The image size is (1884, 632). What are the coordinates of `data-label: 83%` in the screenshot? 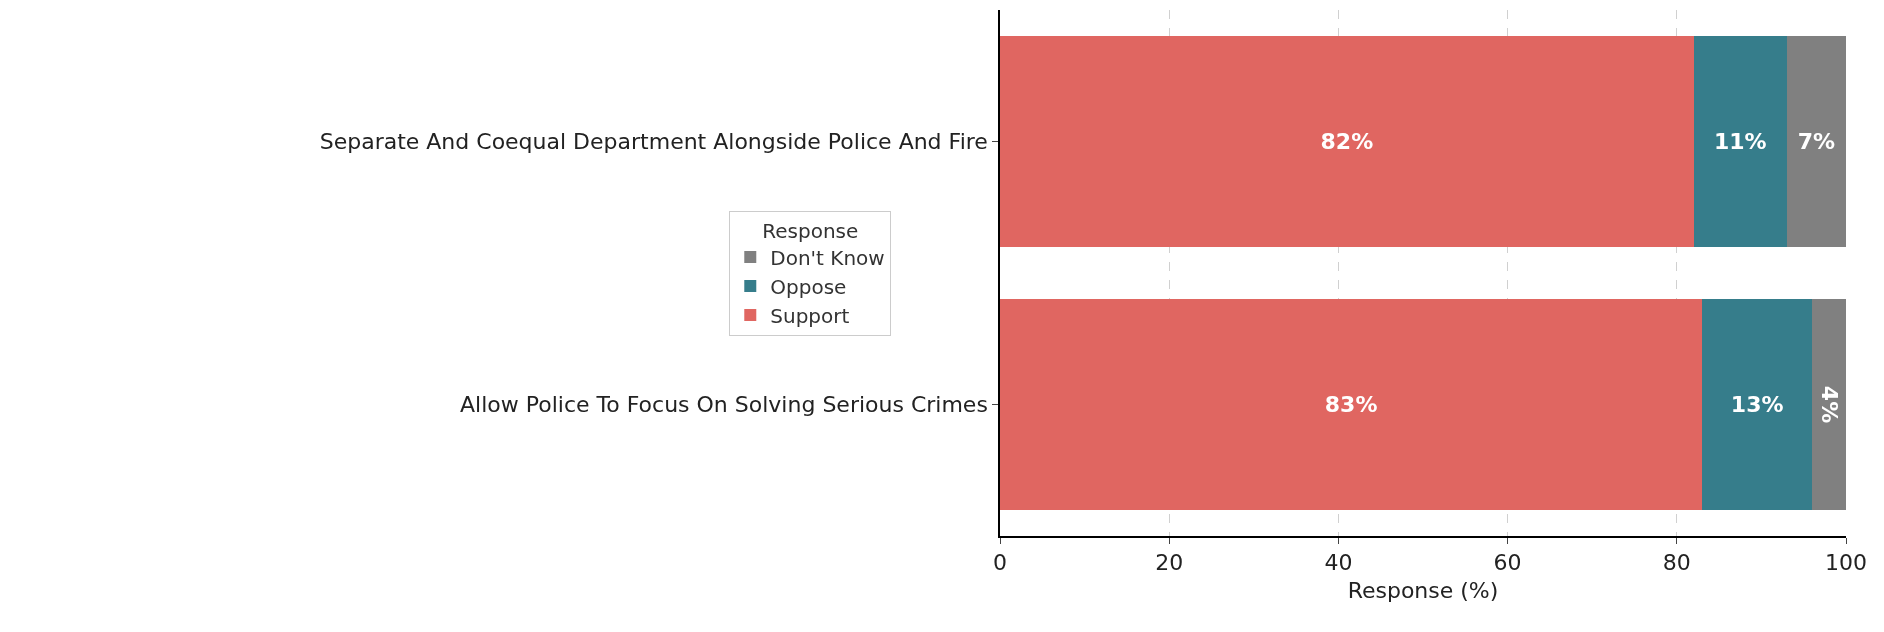 It's located at (1351, 404).